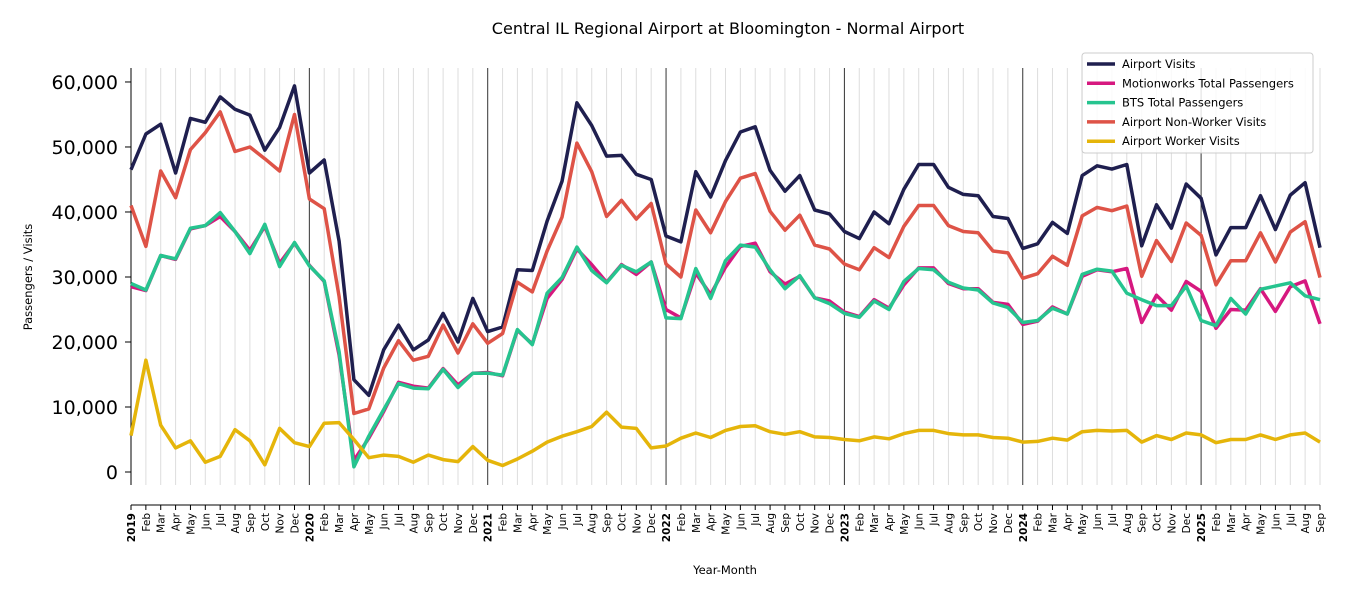  What do you see at coordinates (724, 570) in the screenshot?
I see `x-axis-label: Year-Month` at bounding box center [724, 570].